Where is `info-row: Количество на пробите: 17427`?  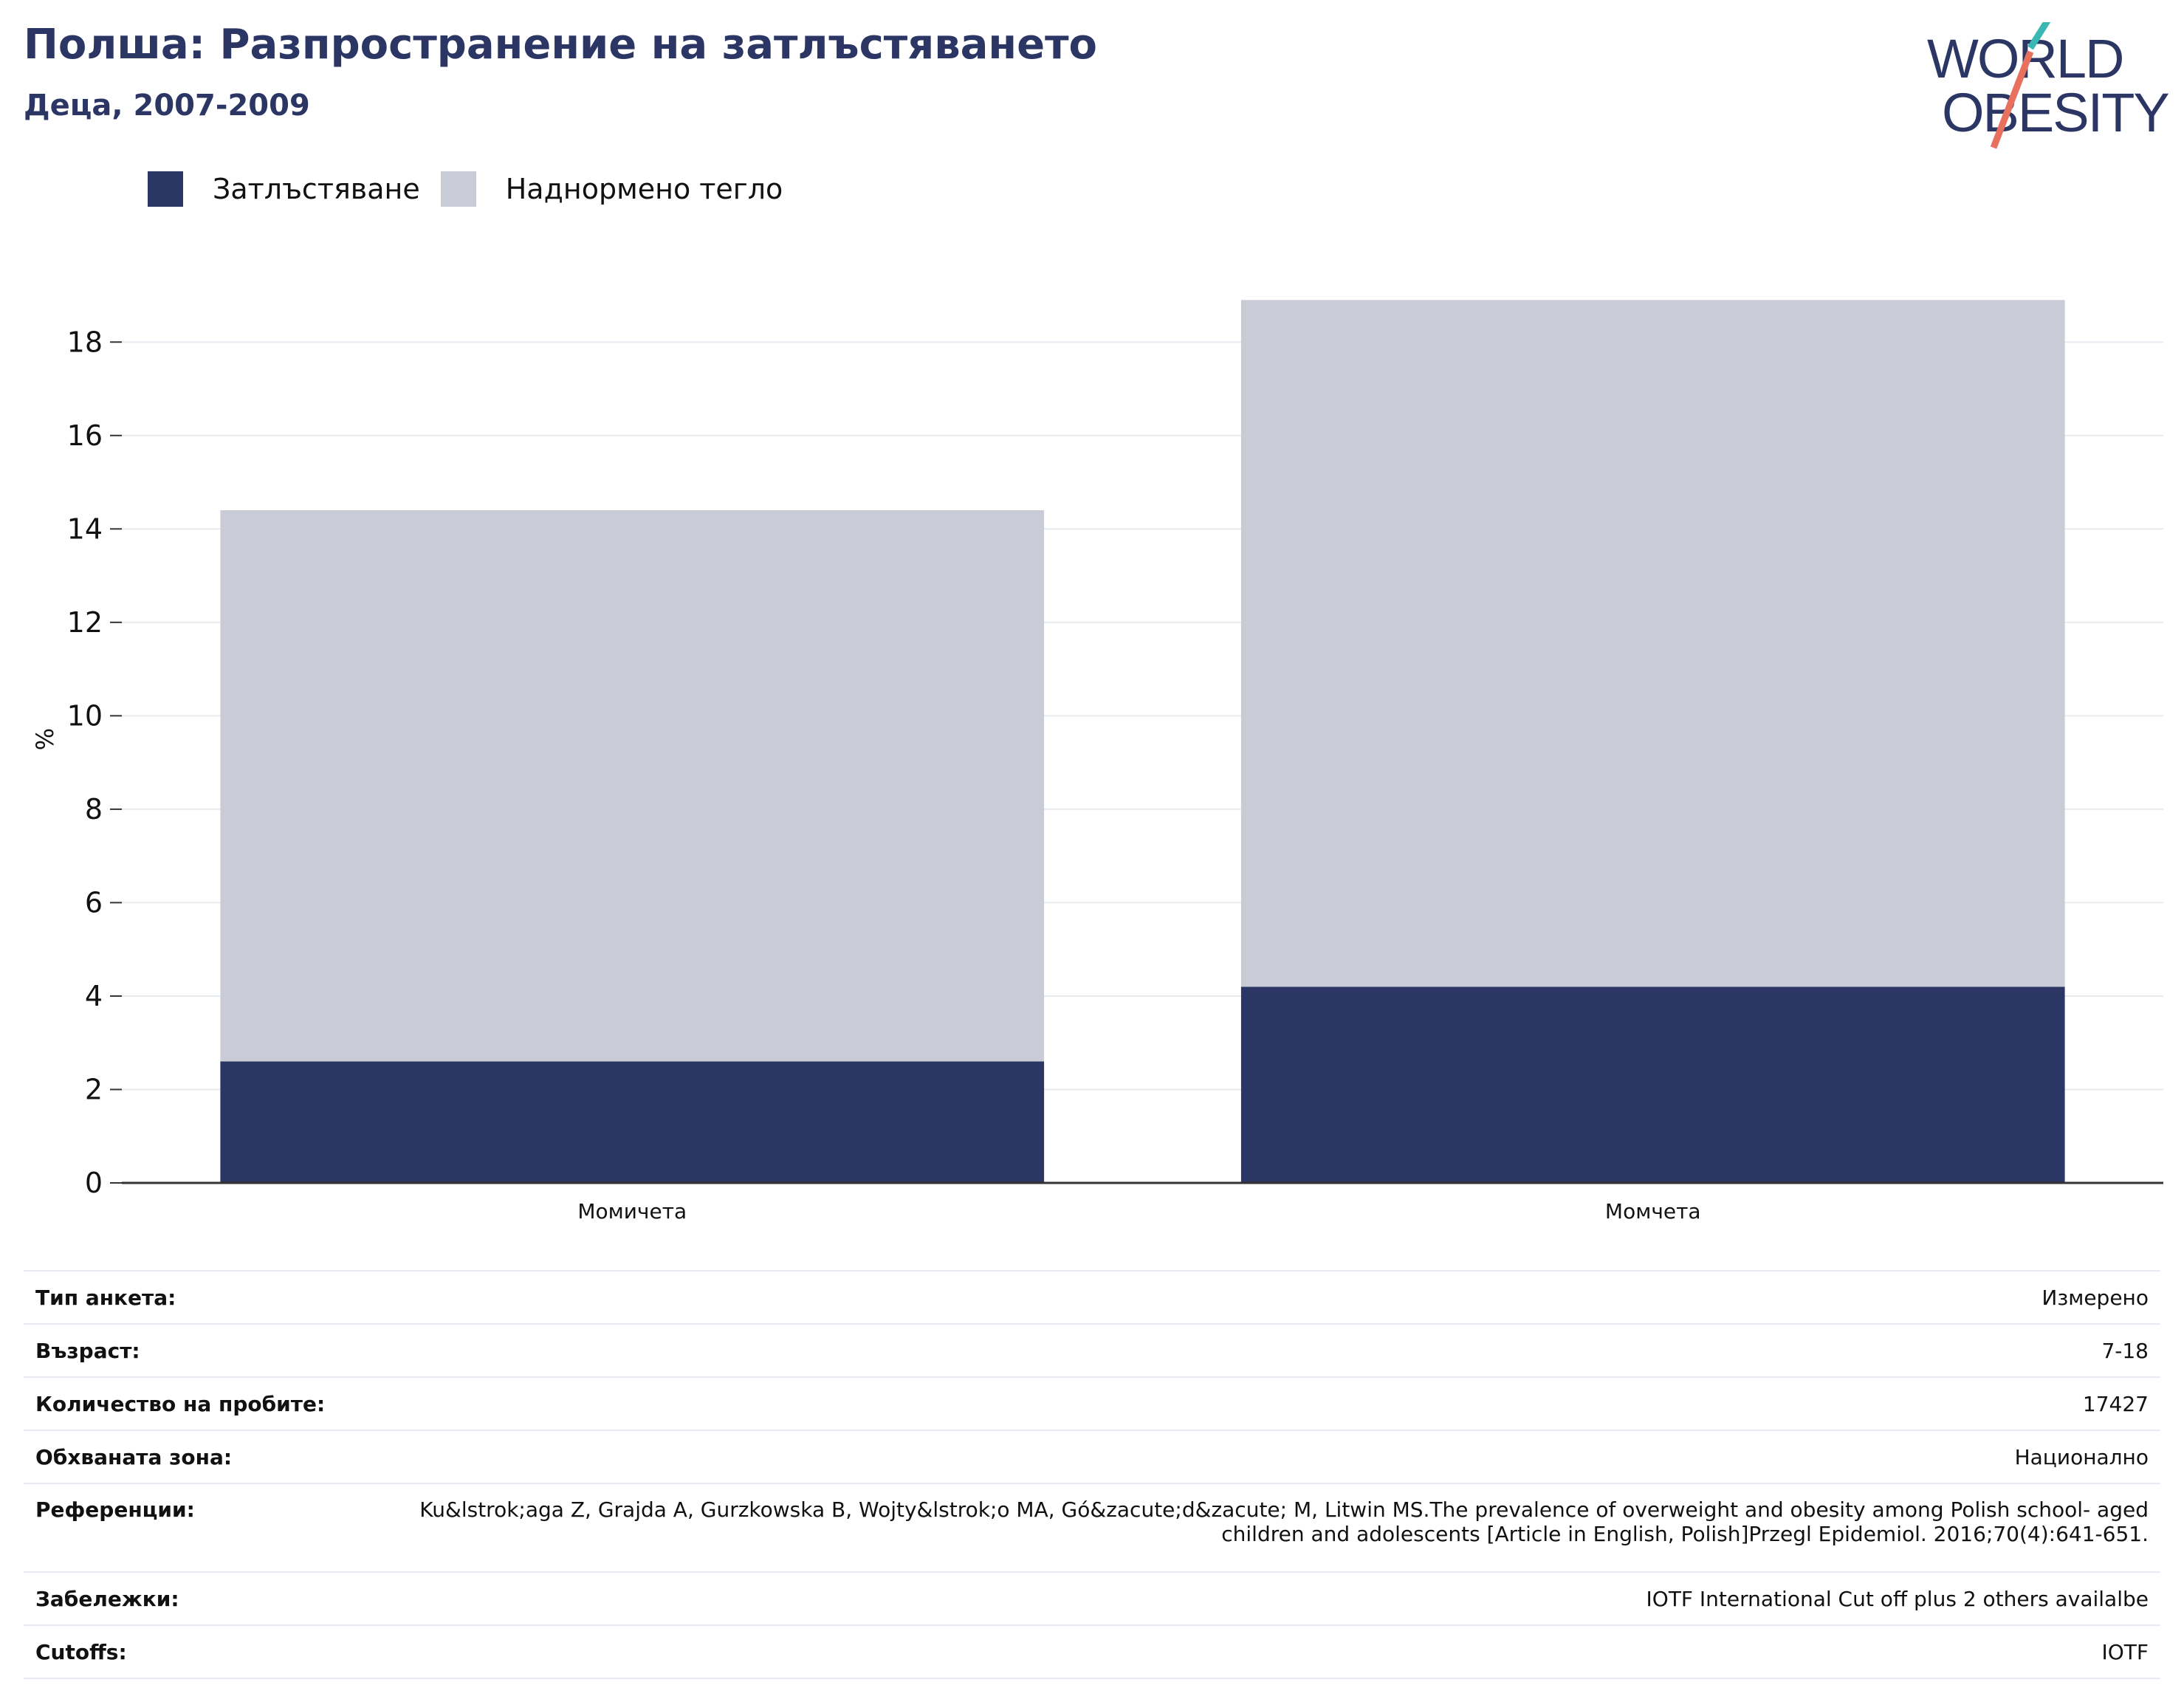
info-row: Количество на пробите: 17427 is located at coordinates (1092, 1403).